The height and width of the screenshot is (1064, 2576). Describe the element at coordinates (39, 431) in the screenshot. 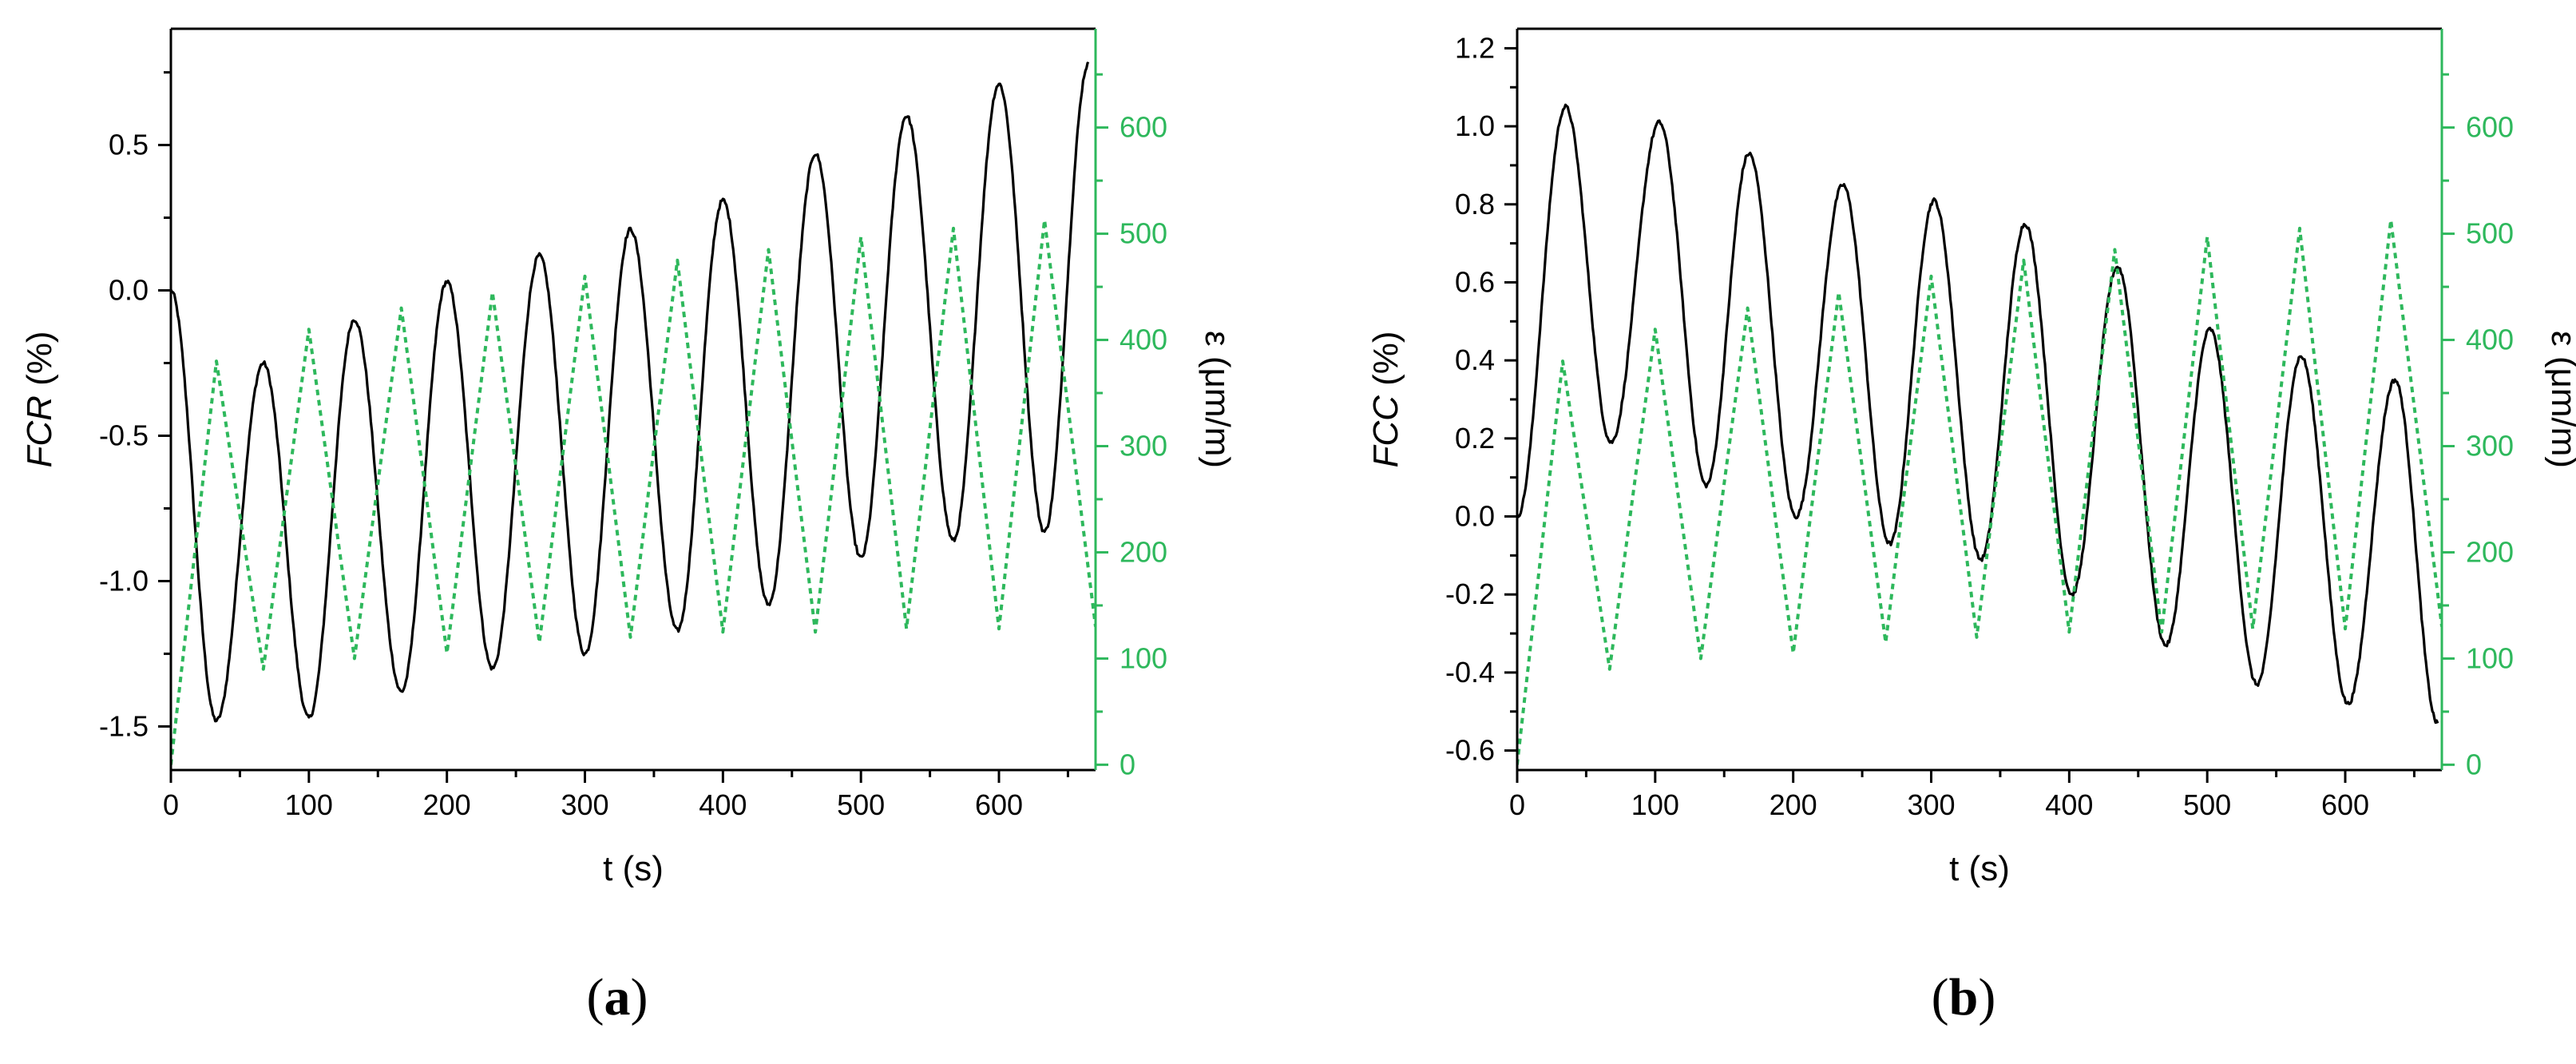

I see `y-axis-title-variable: FCR` at that location.